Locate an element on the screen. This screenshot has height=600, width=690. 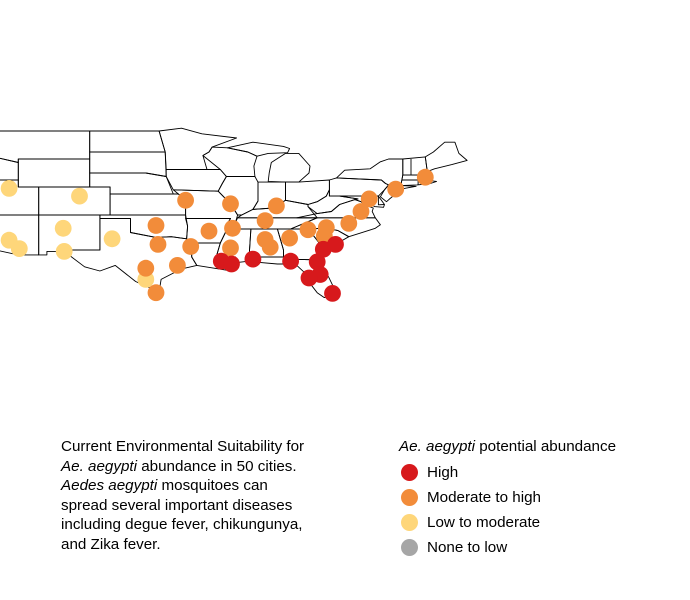
legend-item-high: High is located at coordinates (428, 472).